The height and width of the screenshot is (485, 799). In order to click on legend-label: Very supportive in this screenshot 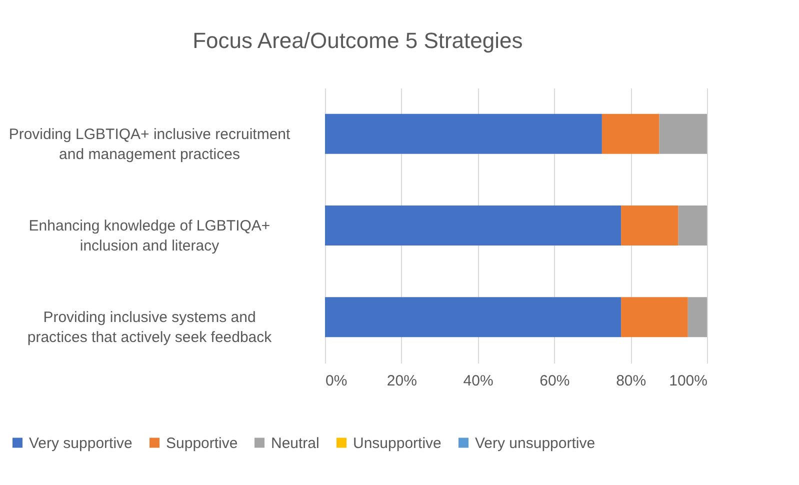, I will do `click(80, 443)`.